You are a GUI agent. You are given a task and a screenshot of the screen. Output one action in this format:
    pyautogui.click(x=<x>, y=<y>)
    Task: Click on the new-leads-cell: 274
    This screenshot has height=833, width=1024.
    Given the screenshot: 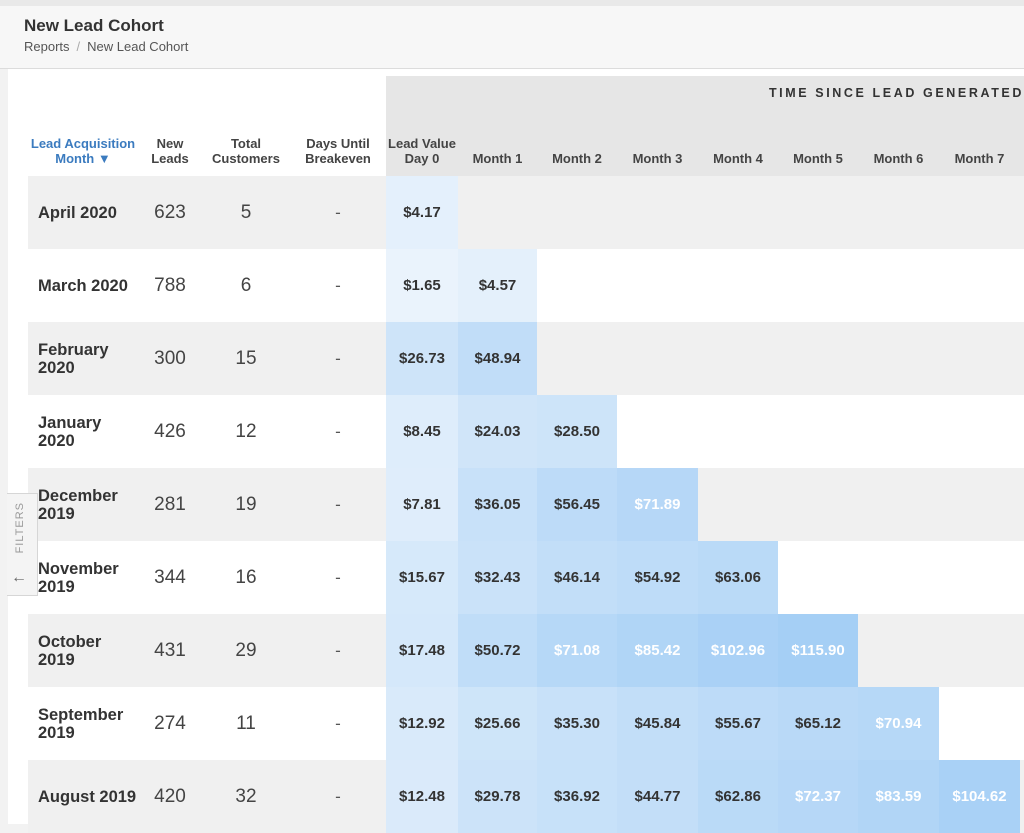 What is the action you would take?
    pyautogui.click(x=170, y=723)
    